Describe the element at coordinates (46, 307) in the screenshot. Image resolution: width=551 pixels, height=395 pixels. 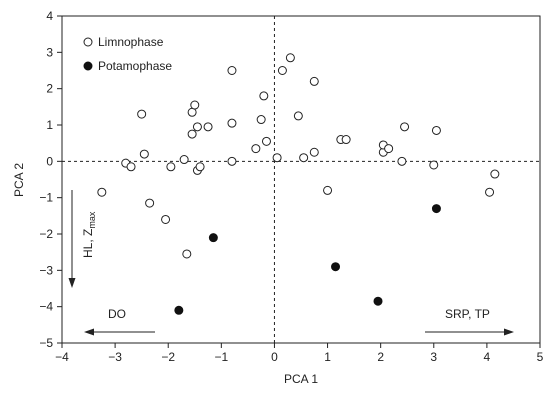
I see `y-tick-label: −4` at that location.